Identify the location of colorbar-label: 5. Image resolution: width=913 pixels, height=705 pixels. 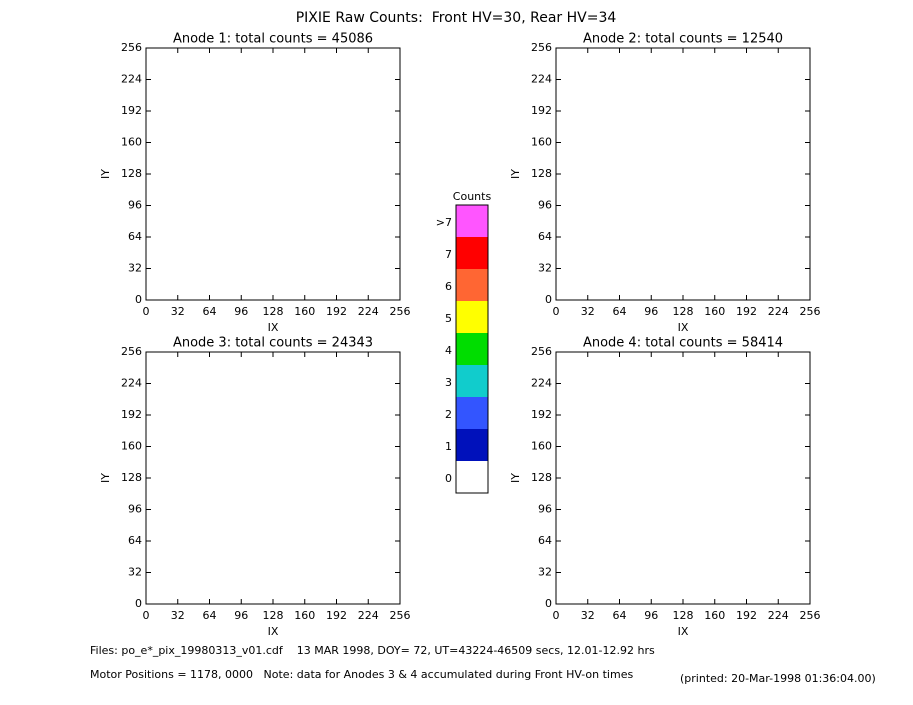
(448, 318).